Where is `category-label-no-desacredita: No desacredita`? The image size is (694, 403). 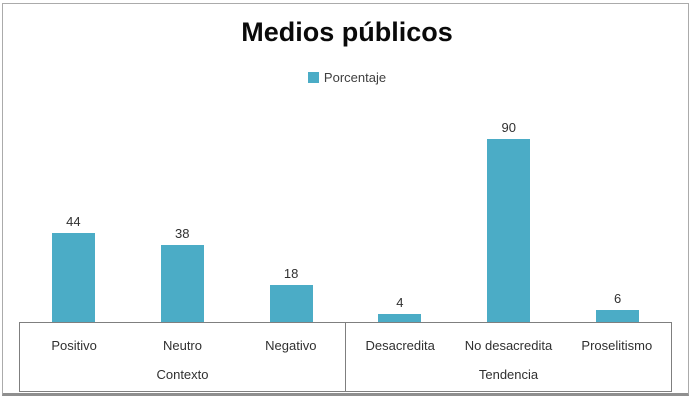 category-label-no-desacredita: No desacredita is located at coordinates (508, 345).